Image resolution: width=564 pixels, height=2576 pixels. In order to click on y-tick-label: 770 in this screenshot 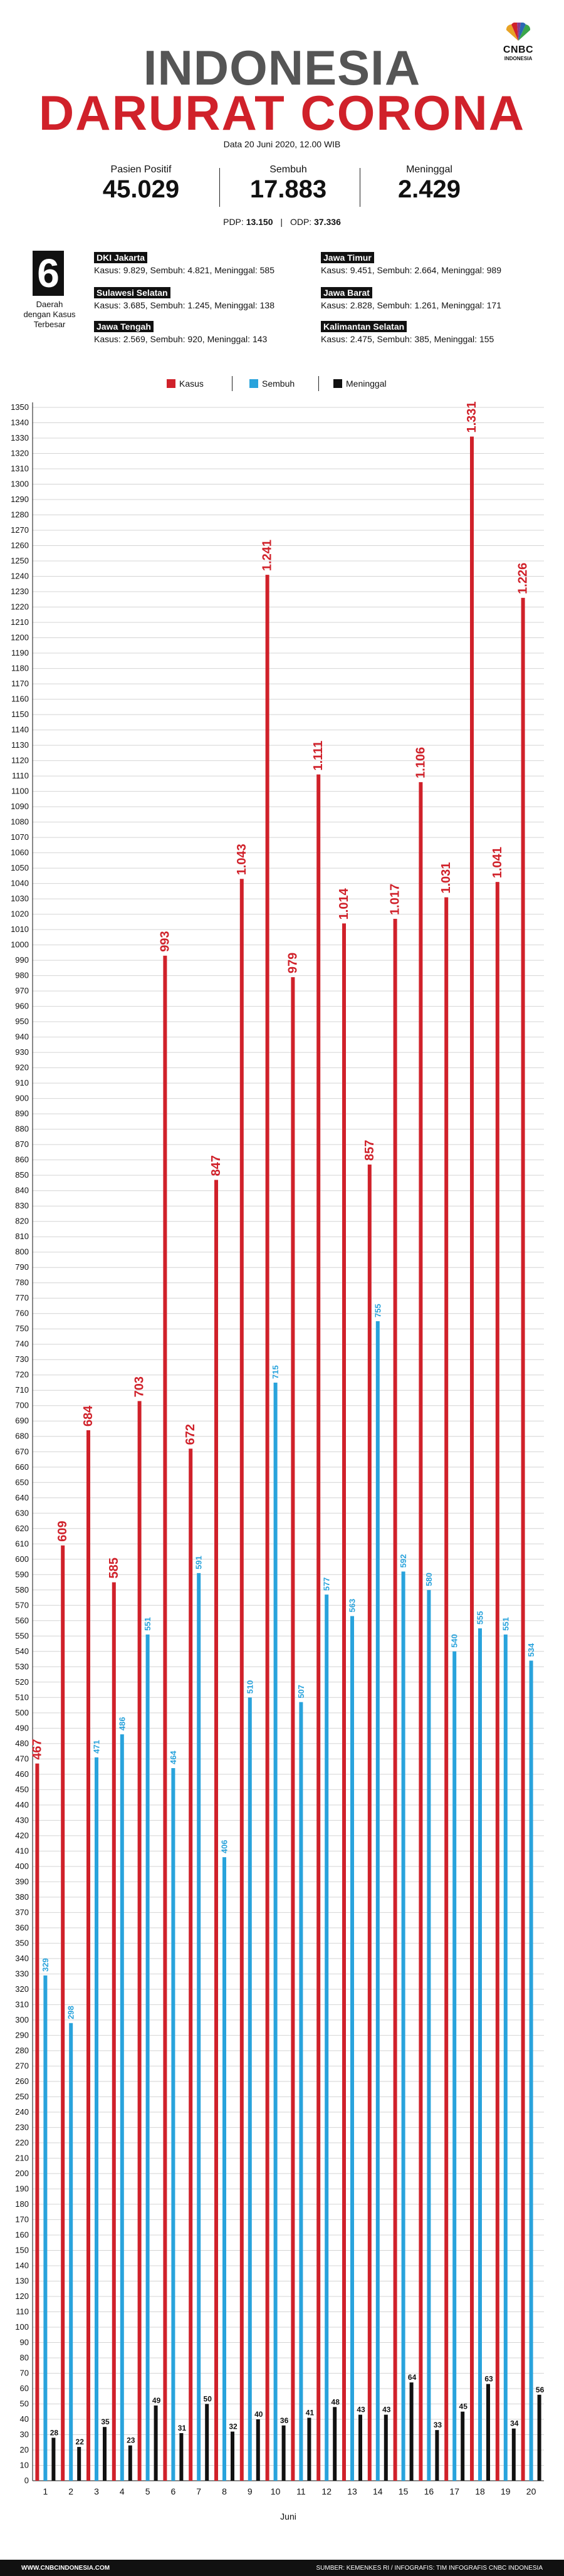, I will do `click(22, 1297)`.